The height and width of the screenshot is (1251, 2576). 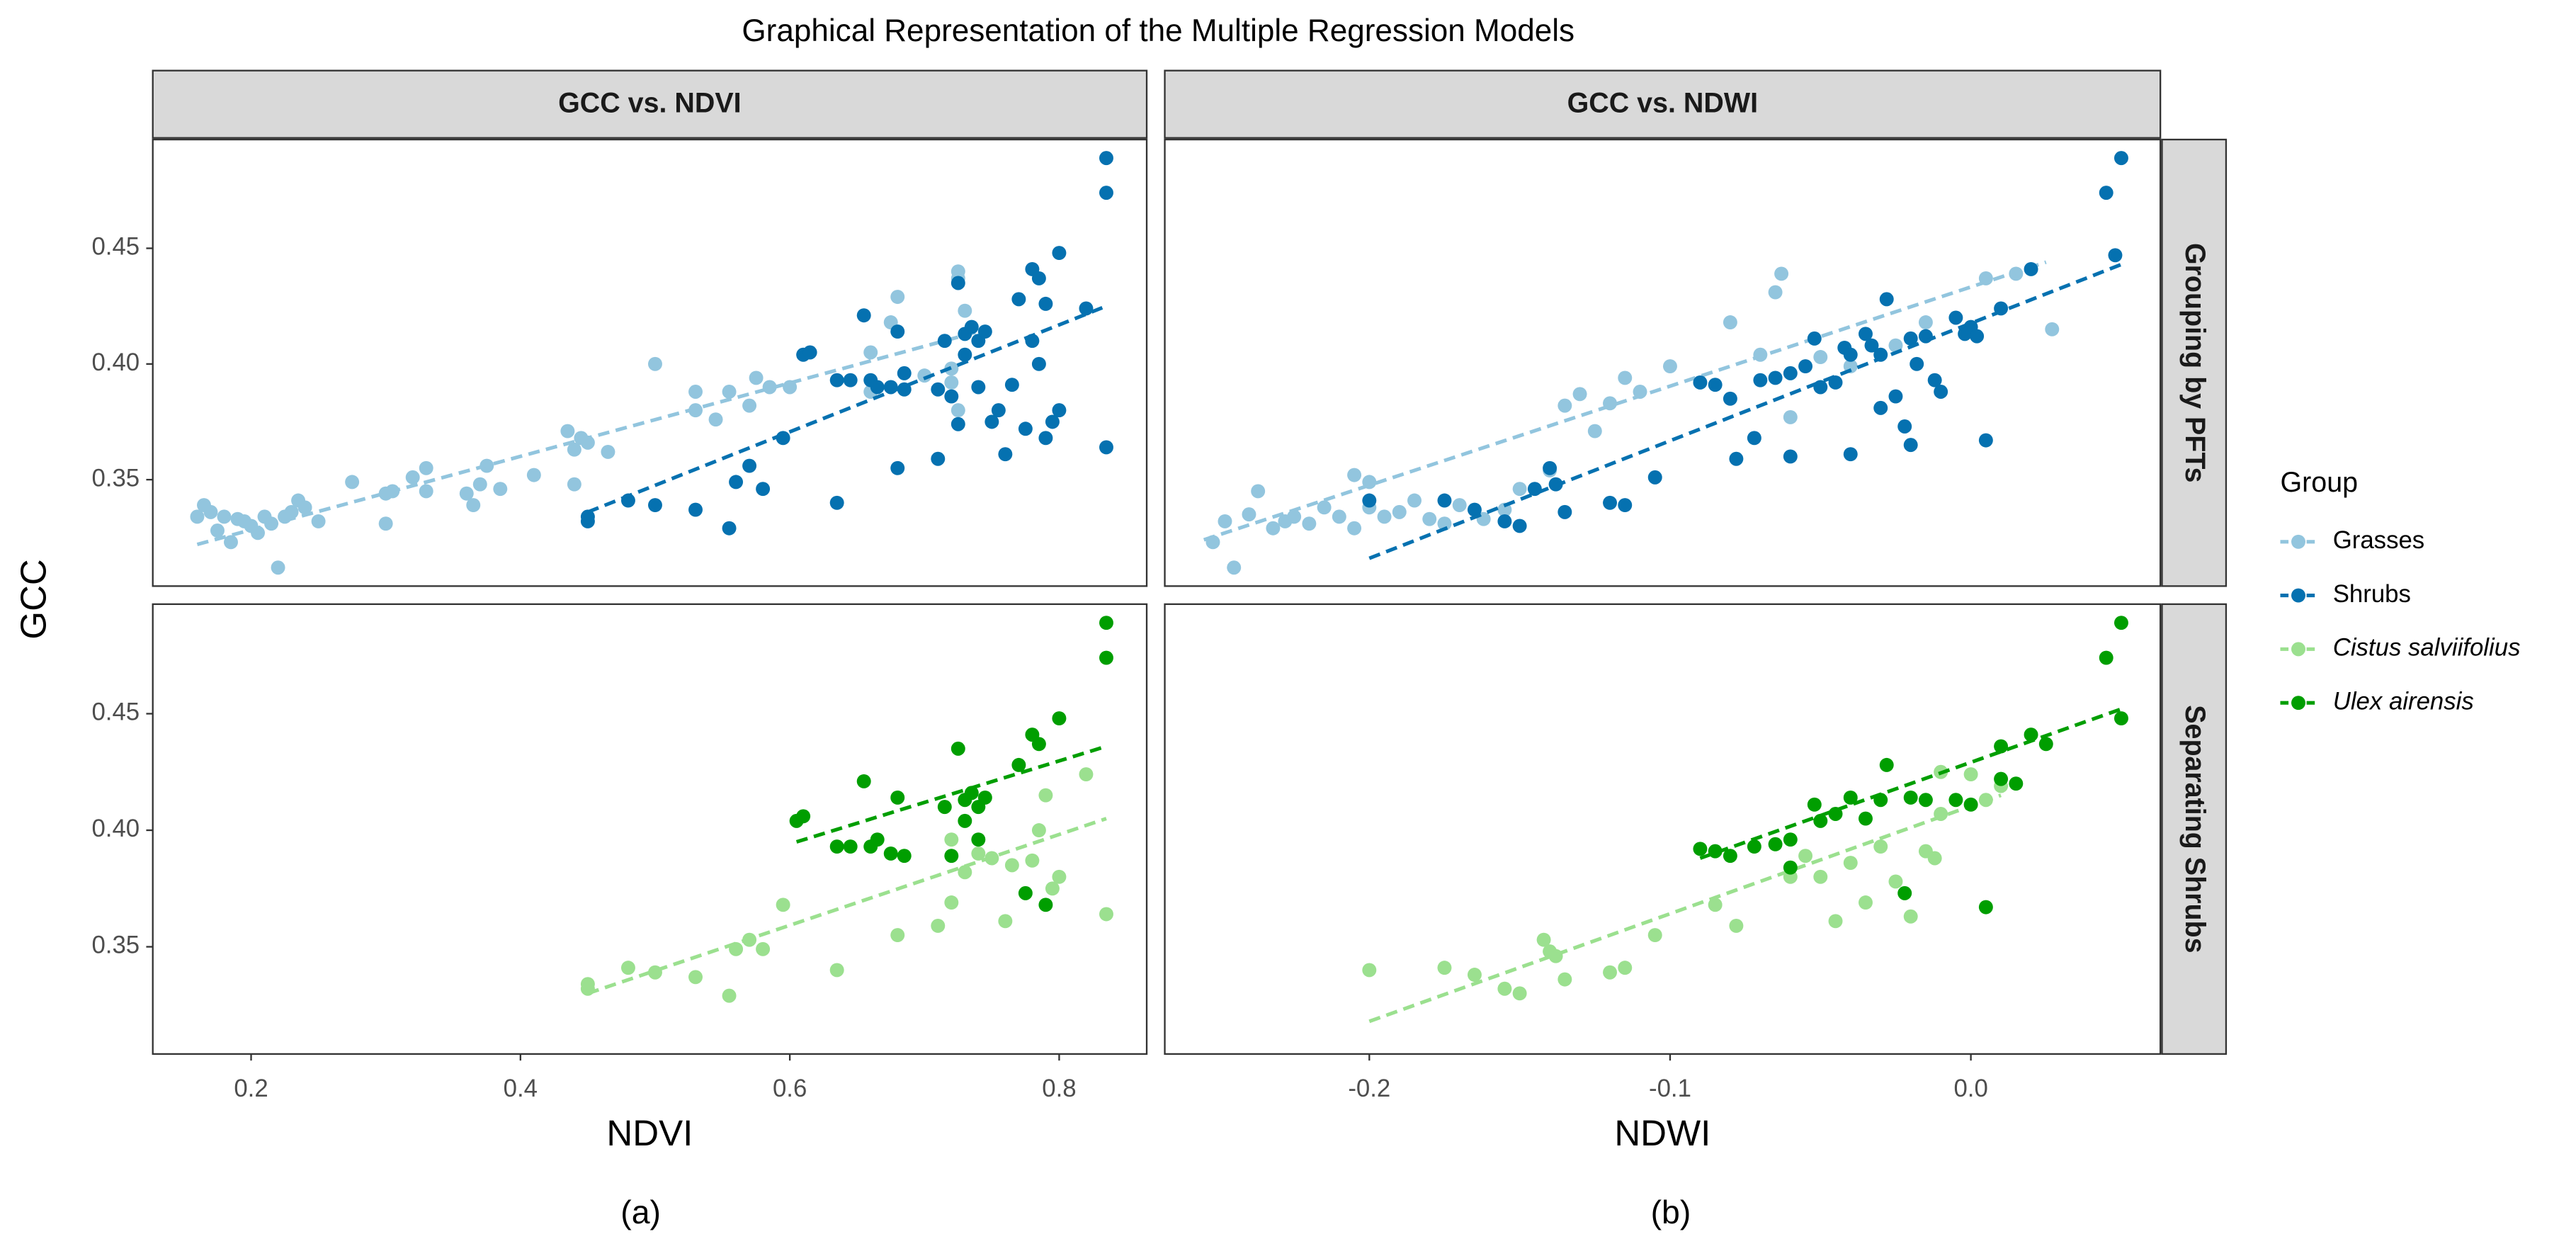 I want to click on legend-key-point, so click(x=2298, y=595).